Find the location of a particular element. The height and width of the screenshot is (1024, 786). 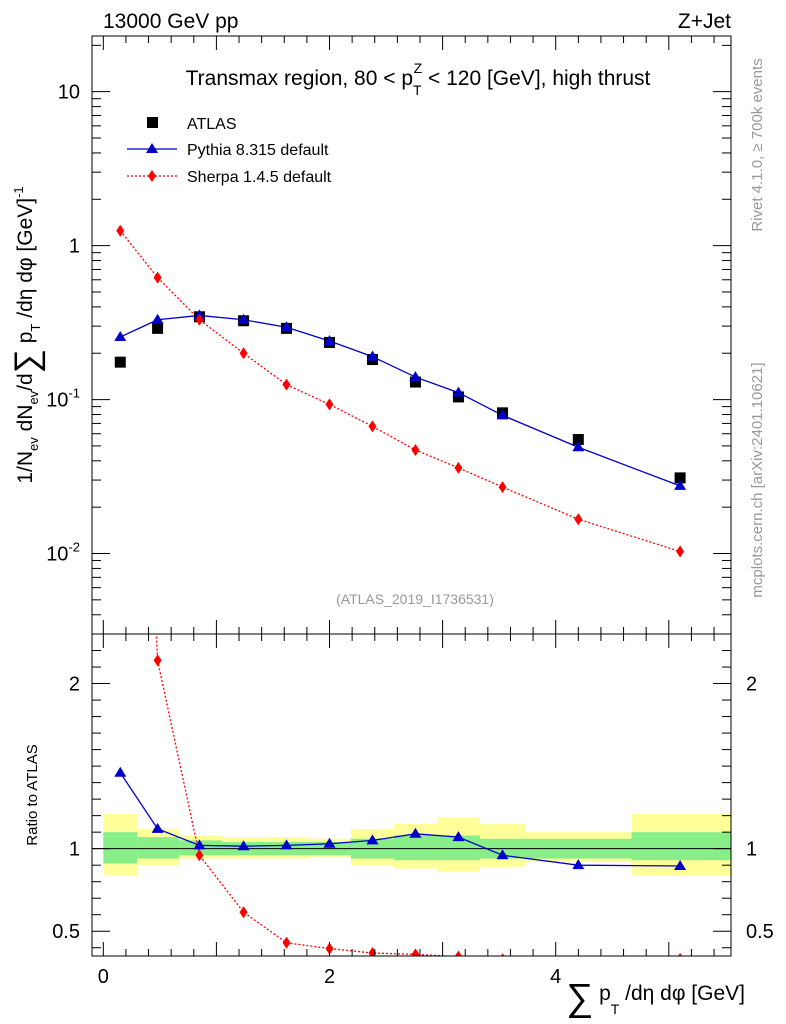

legend-label-pythia: Pythia 8.315 default is located at coordinates (258, 150).